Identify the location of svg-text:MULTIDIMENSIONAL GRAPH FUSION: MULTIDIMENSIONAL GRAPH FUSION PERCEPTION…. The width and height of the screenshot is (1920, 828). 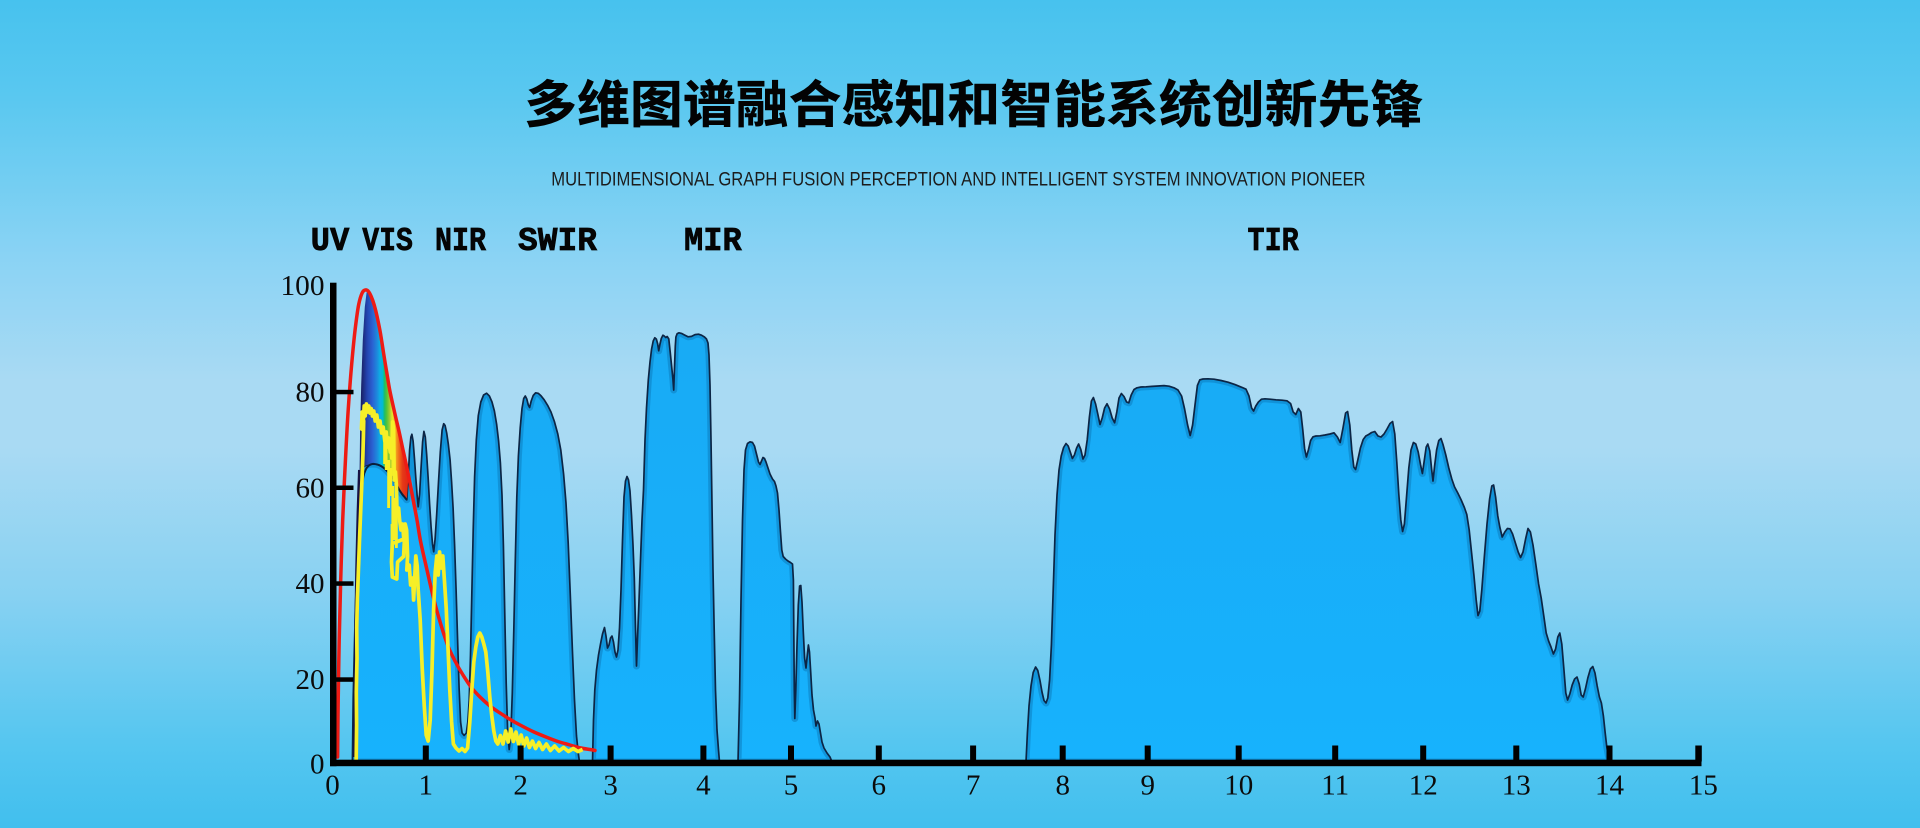
(958, 179).